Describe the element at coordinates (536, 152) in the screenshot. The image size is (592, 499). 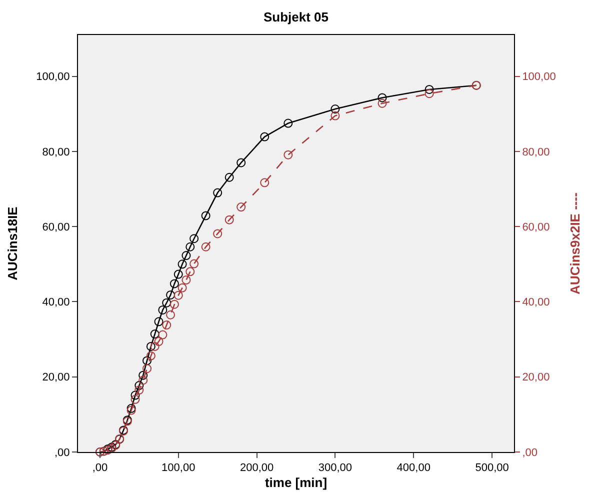
I see `y2-tick-label: 80,00` at that location.